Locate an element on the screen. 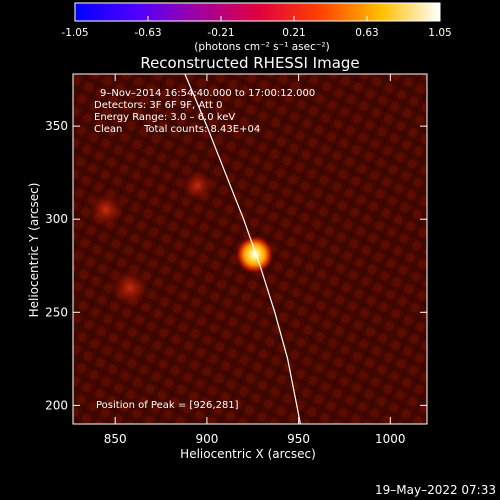 Image resolution: width=500 pixels, height=500 pixels. y-axis-label: Heliocentric Y (arcsec) is located at coordinates (34, 250).